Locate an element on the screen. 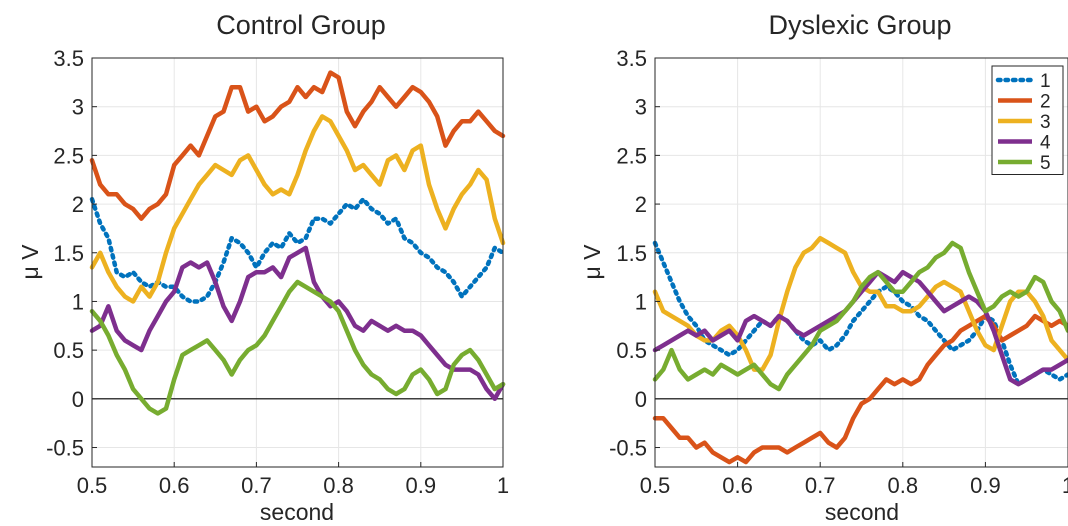 This screenshot has width=1068, height=526. dyslexic-group-legend-label-2: 2 is located at coordinates (1045, 102).